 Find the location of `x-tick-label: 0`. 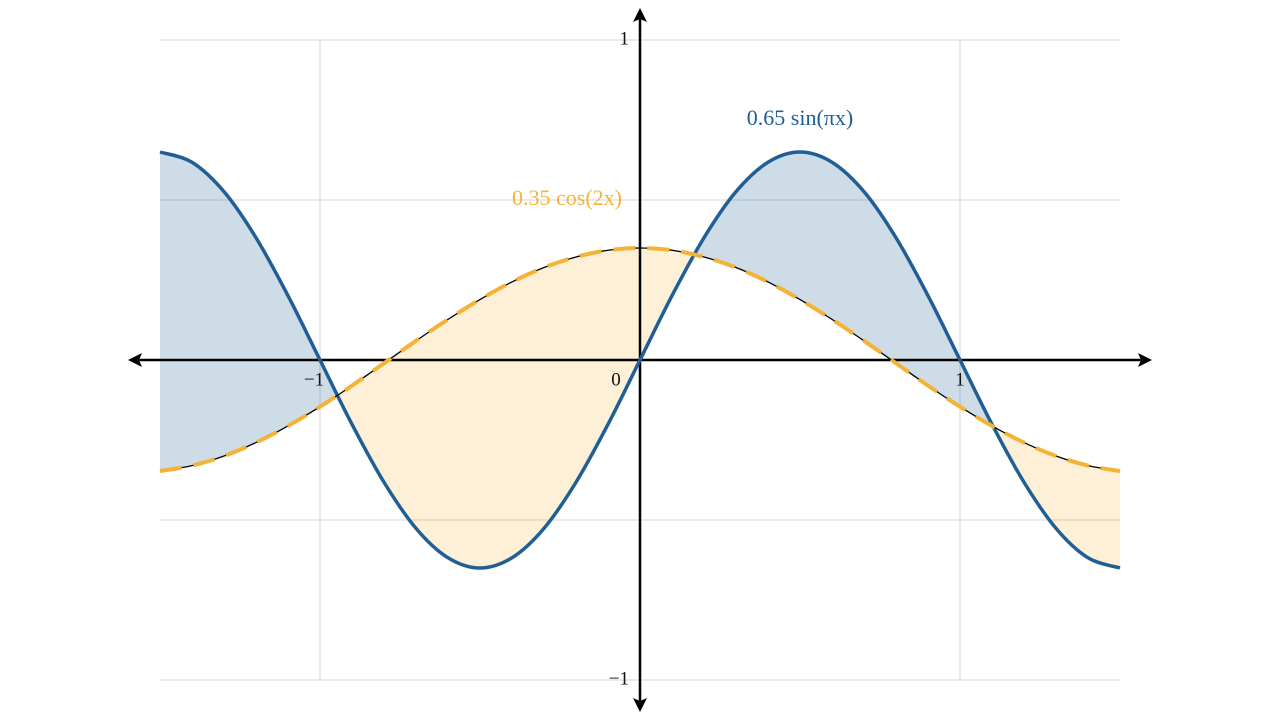

x-tick-label: 0 is located at coordinates (616, 379).